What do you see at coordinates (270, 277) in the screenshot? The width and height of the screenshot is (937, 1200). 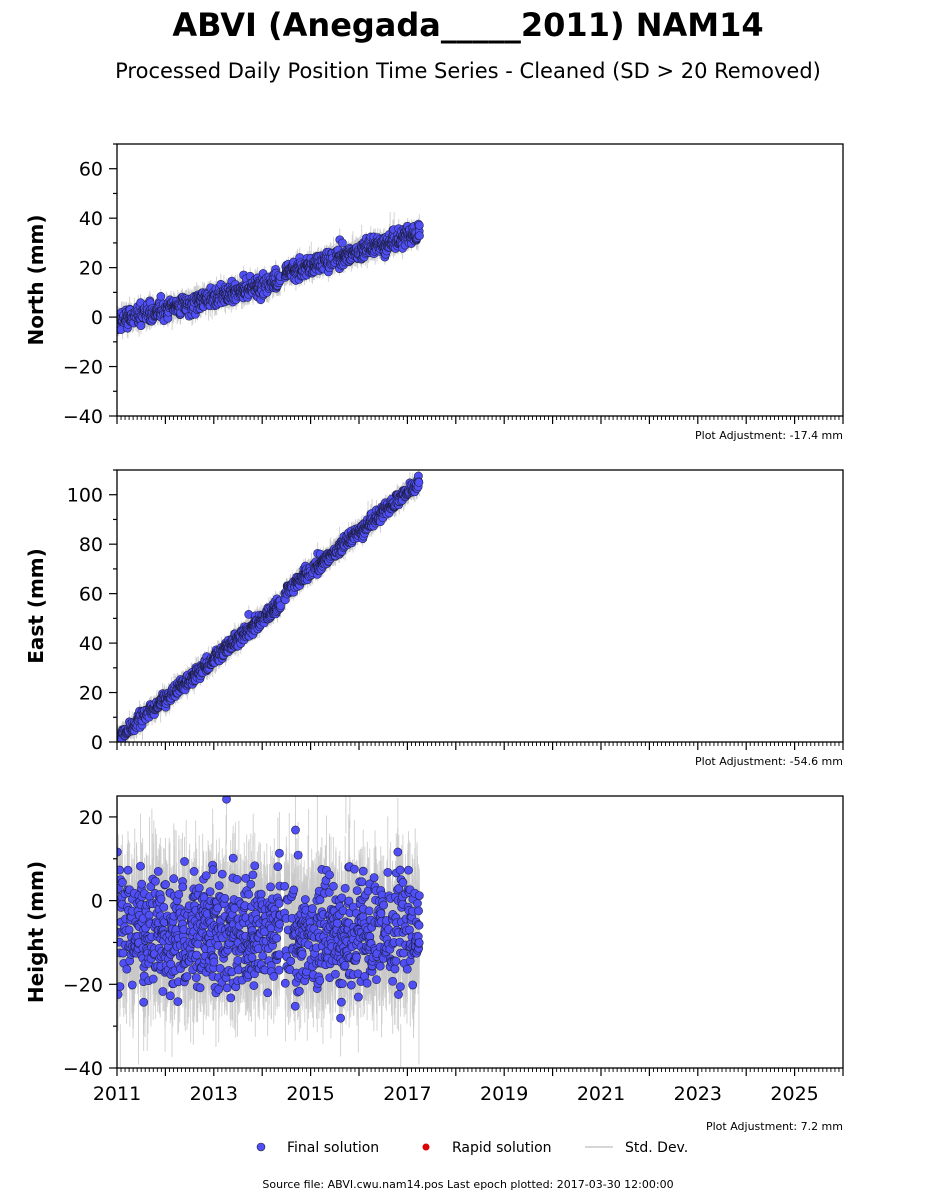 I see `north-final-solution-points` at bounding box center [270, 277].